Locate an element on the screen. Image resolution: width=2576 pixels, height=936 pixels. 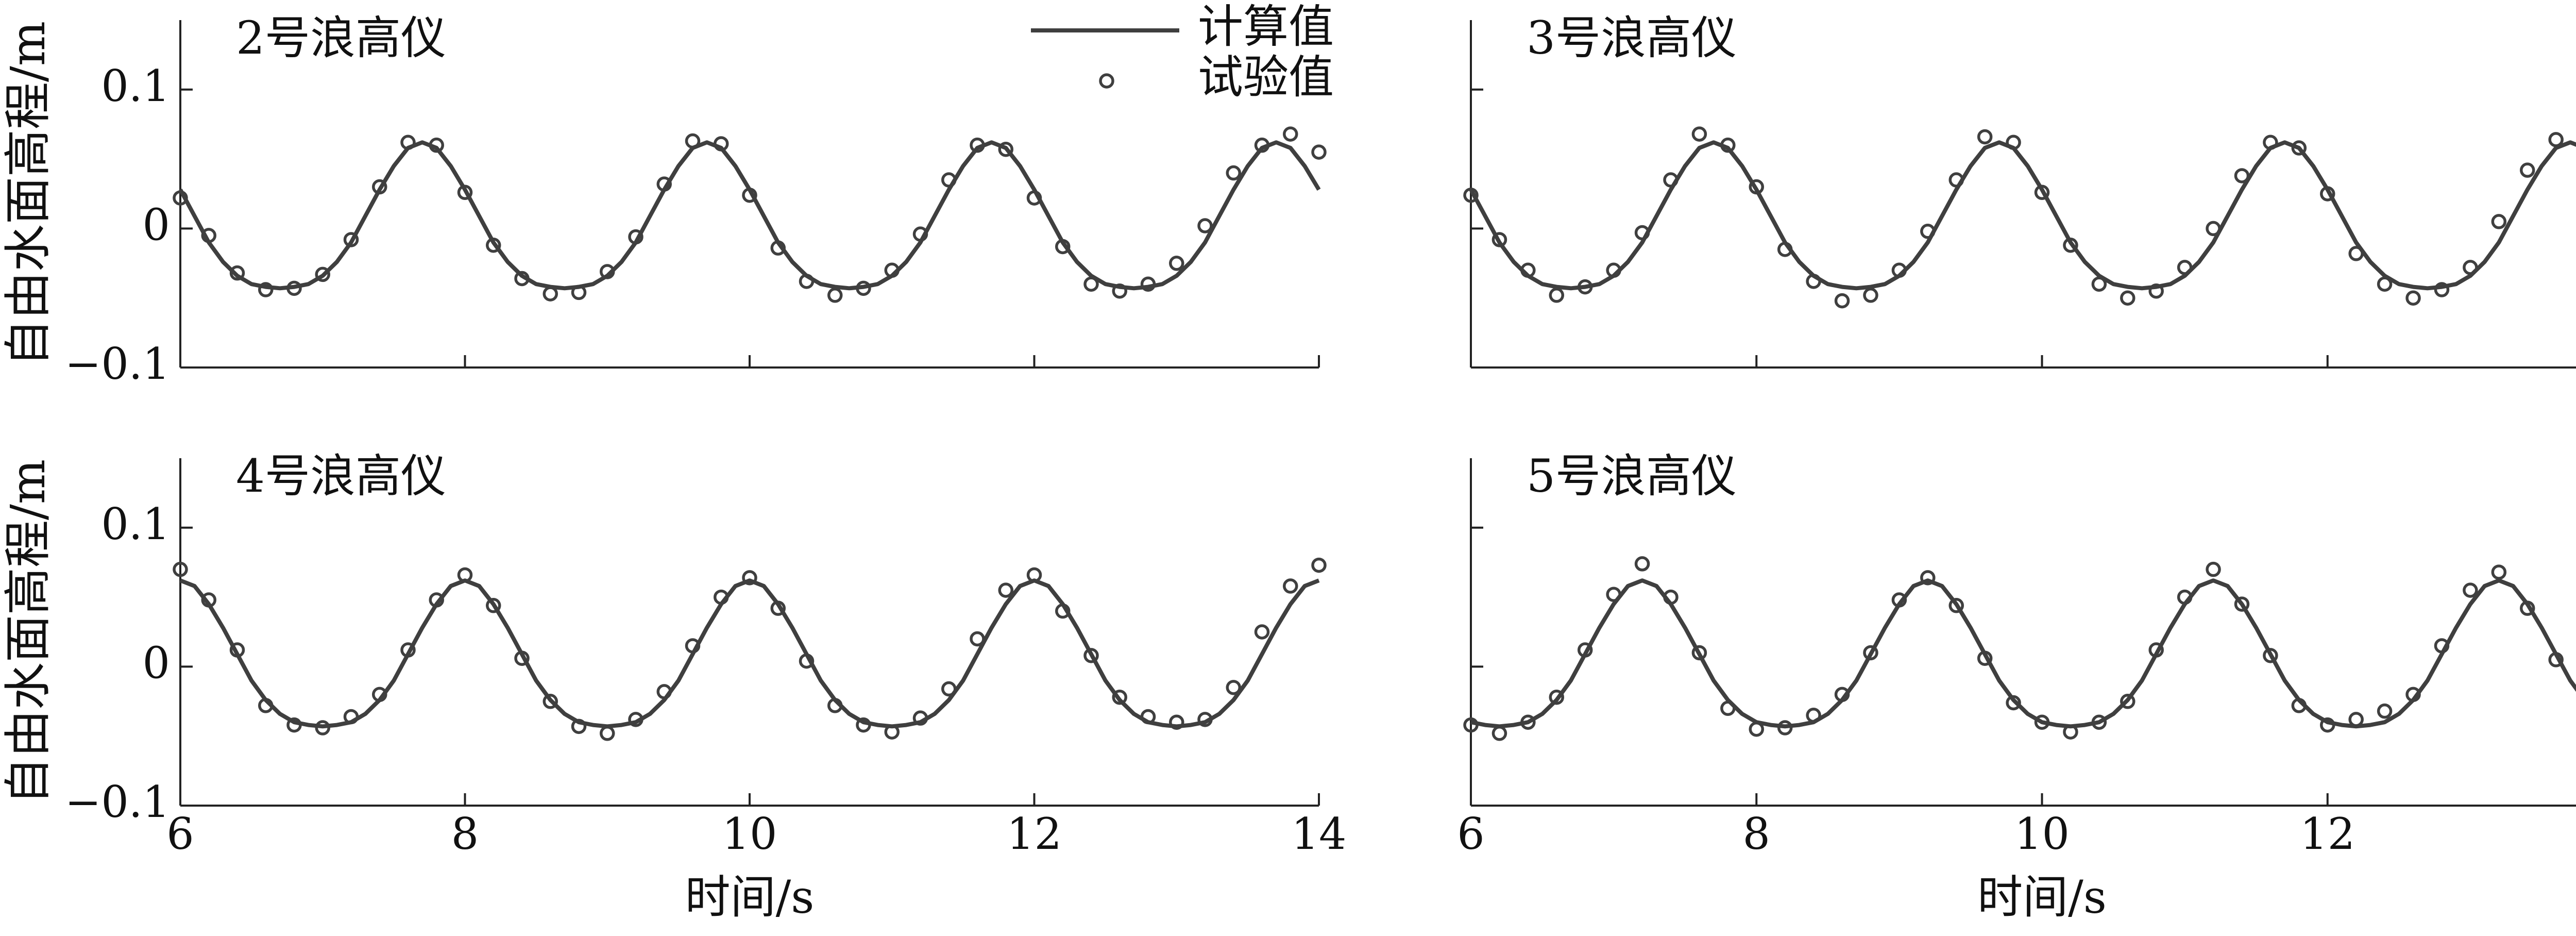
x-tick-label: 8 is located at coordinates (1756, 834).